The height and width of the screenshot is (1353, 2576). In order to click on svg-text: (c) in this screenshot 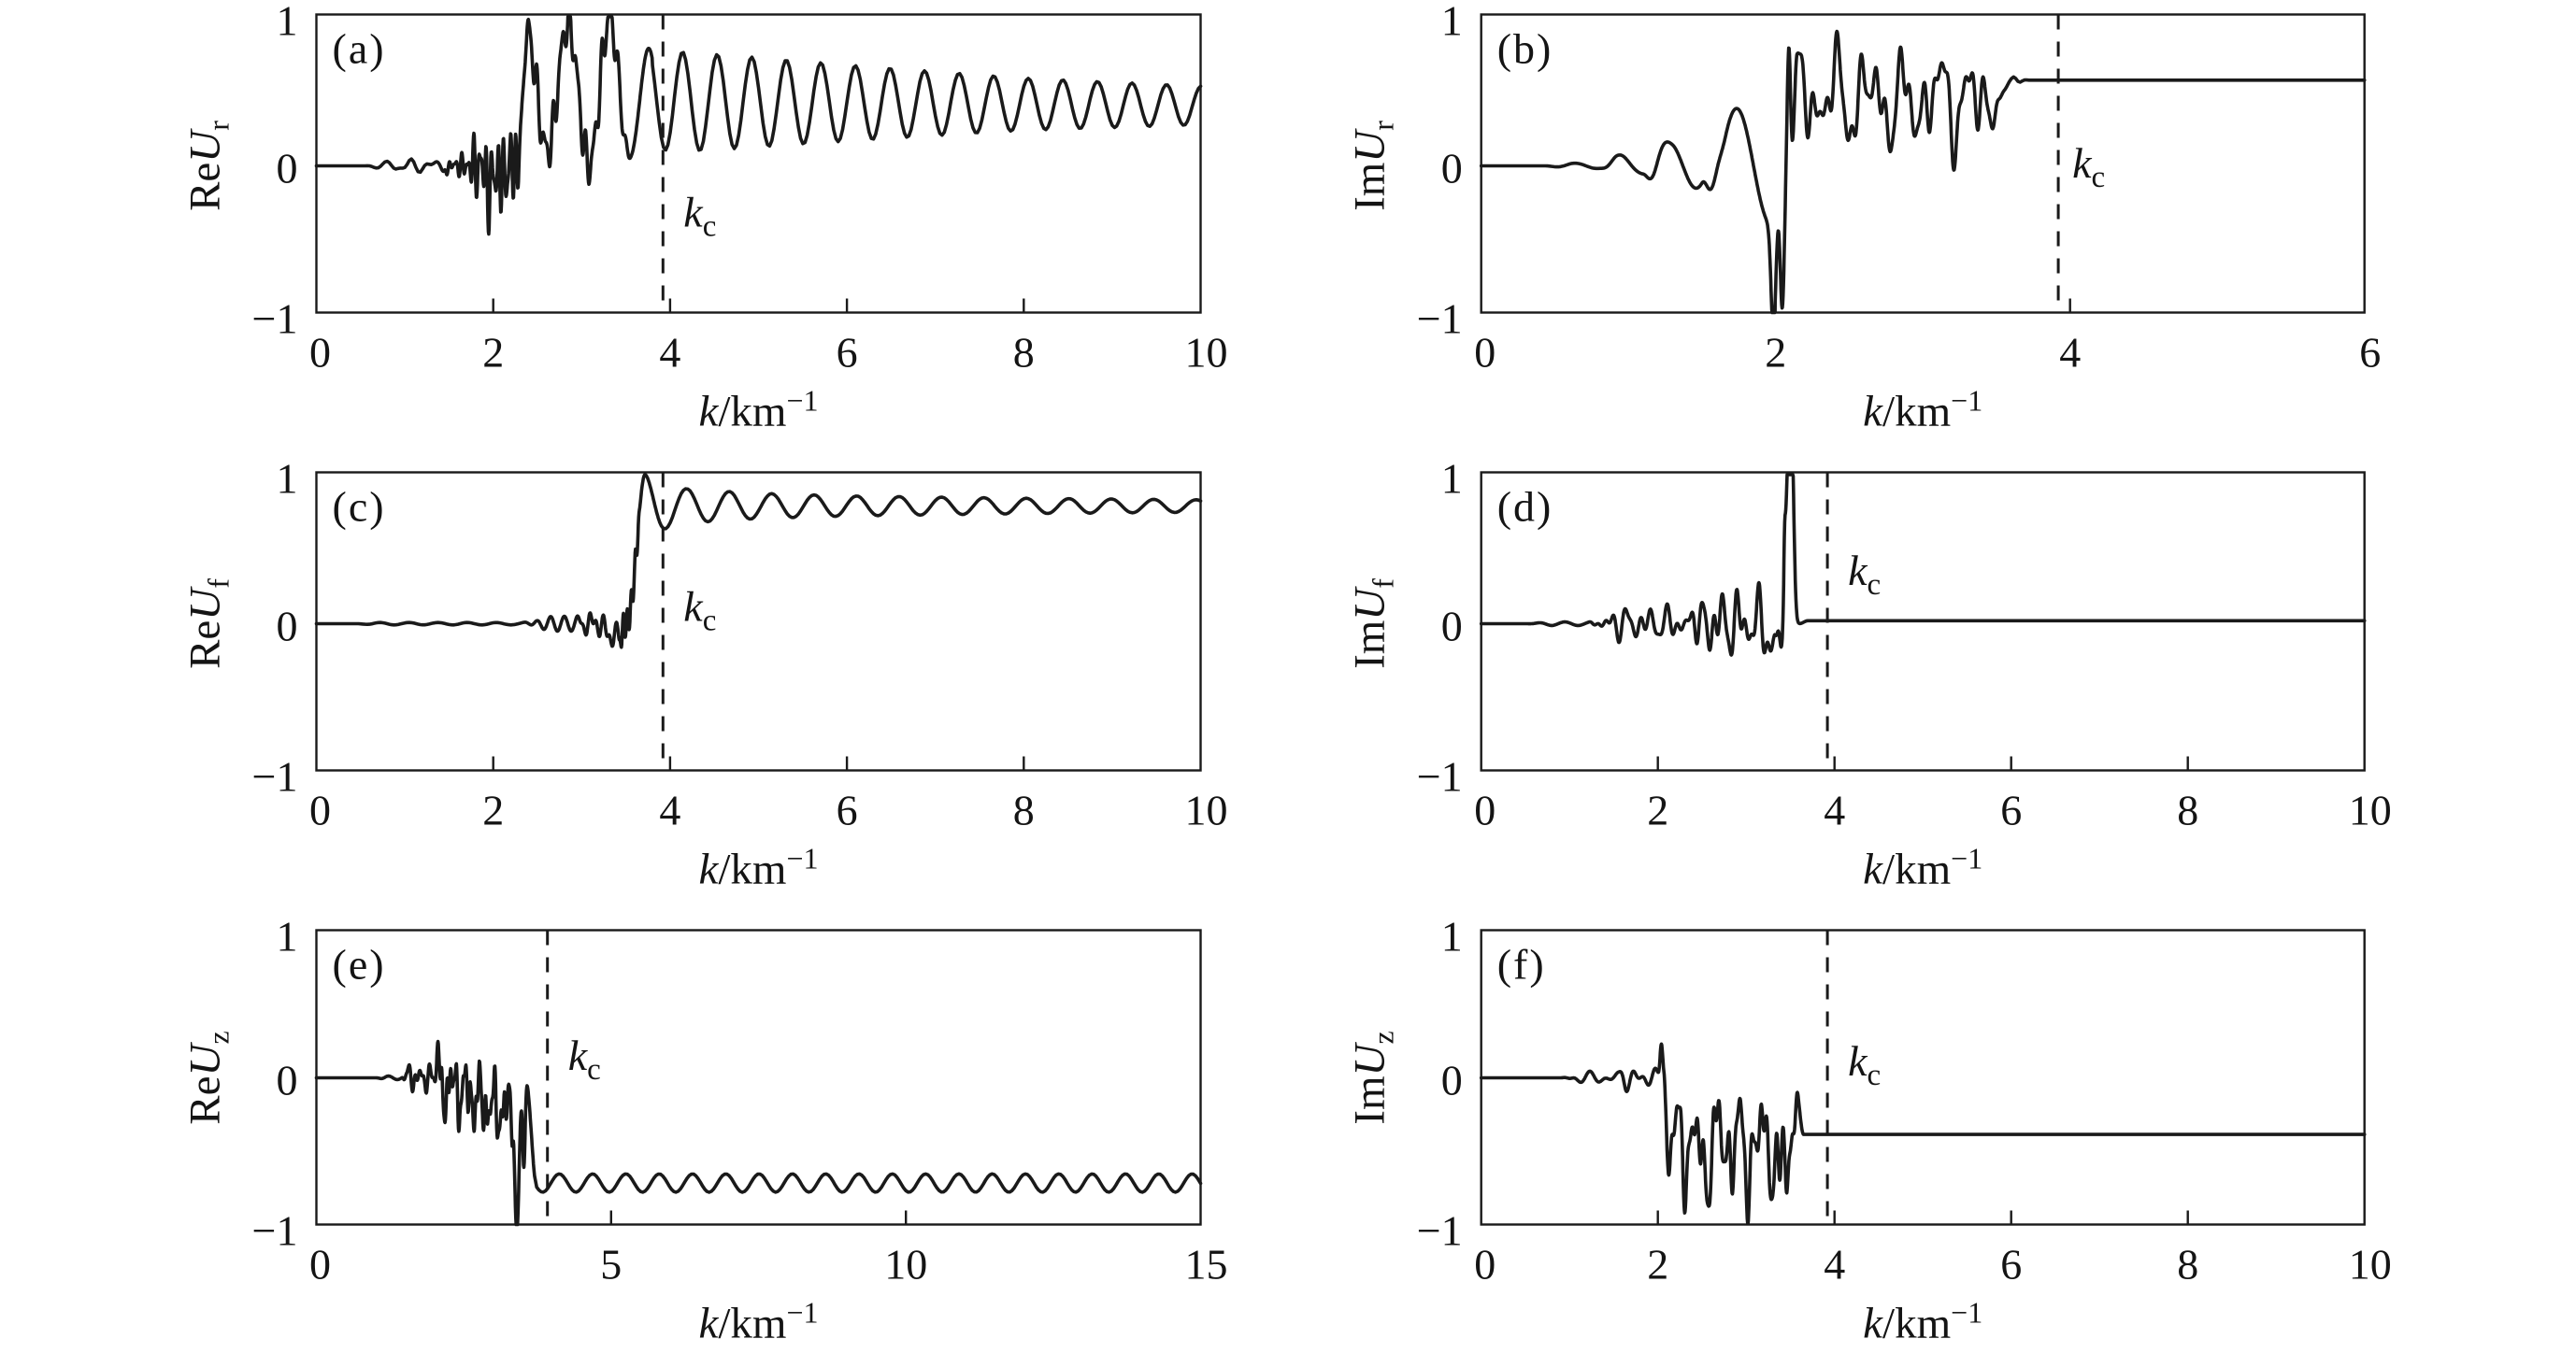, I will do `click(359, 507)`.